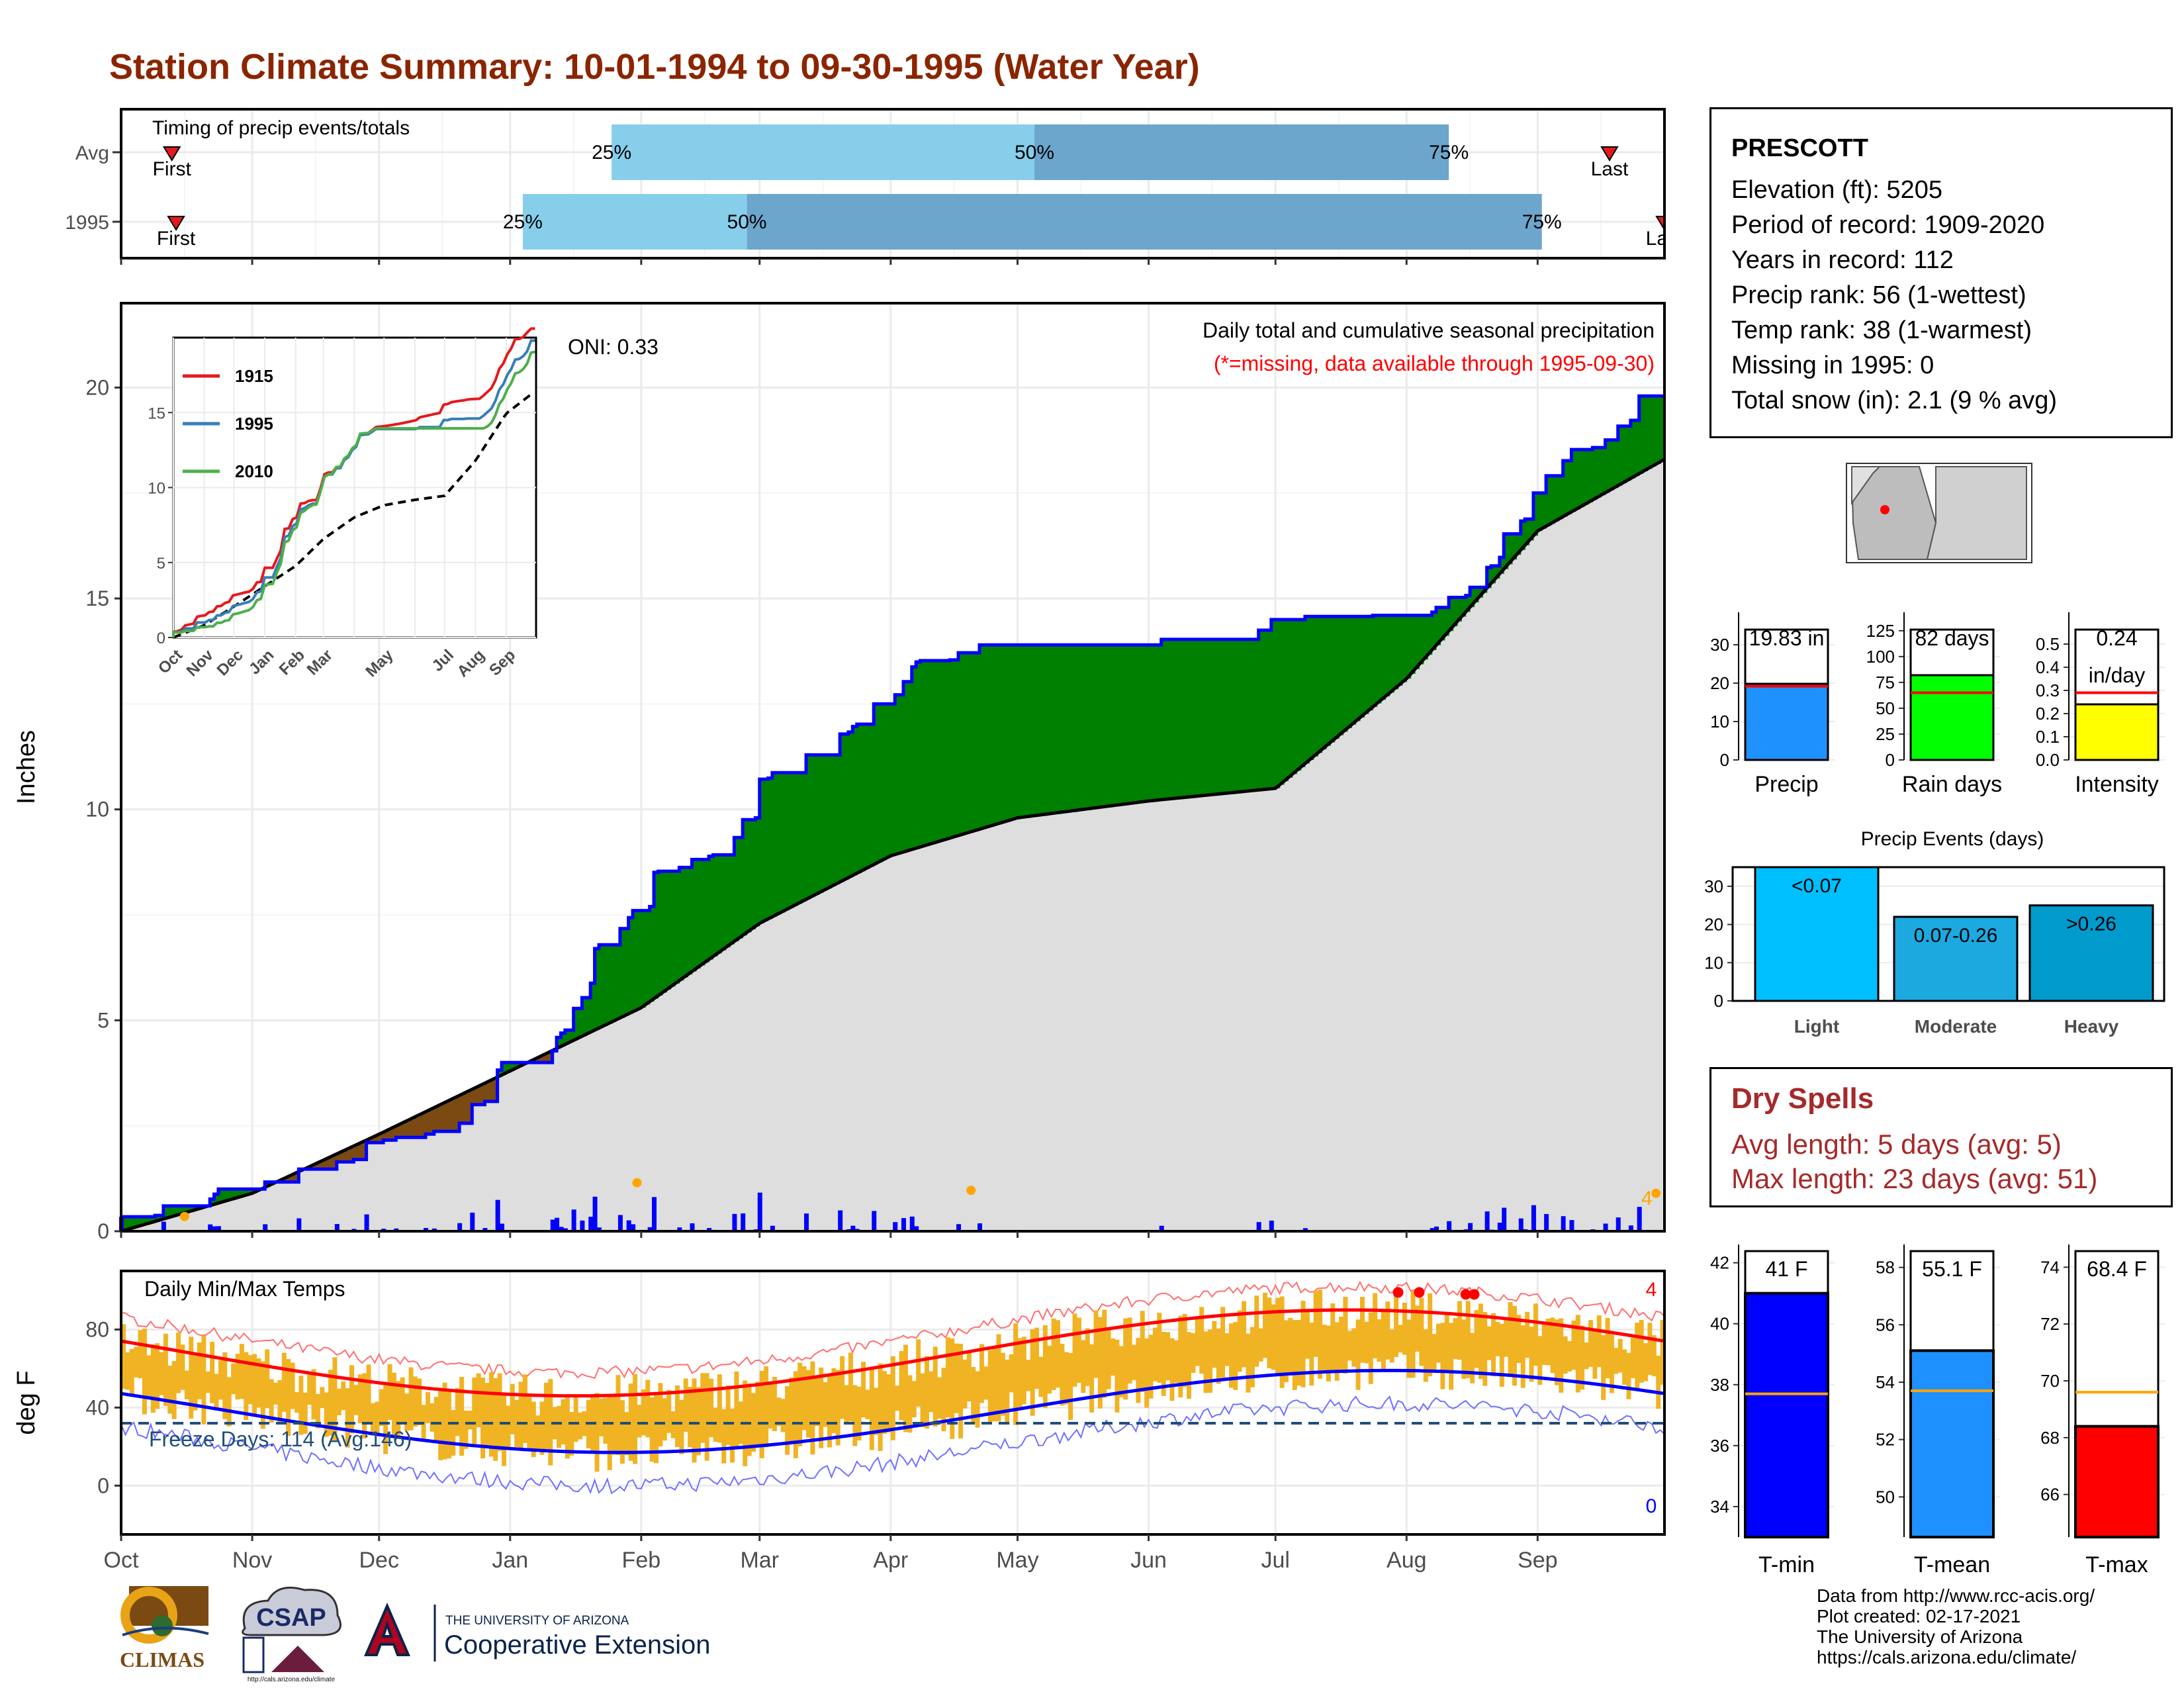 The image size is (2184, 1688). Describe the element at coordinates (1897, 1144) in the screenshot. I see `dry-spells-avg: Avg length: 5 days (avg: 5)` at that location.